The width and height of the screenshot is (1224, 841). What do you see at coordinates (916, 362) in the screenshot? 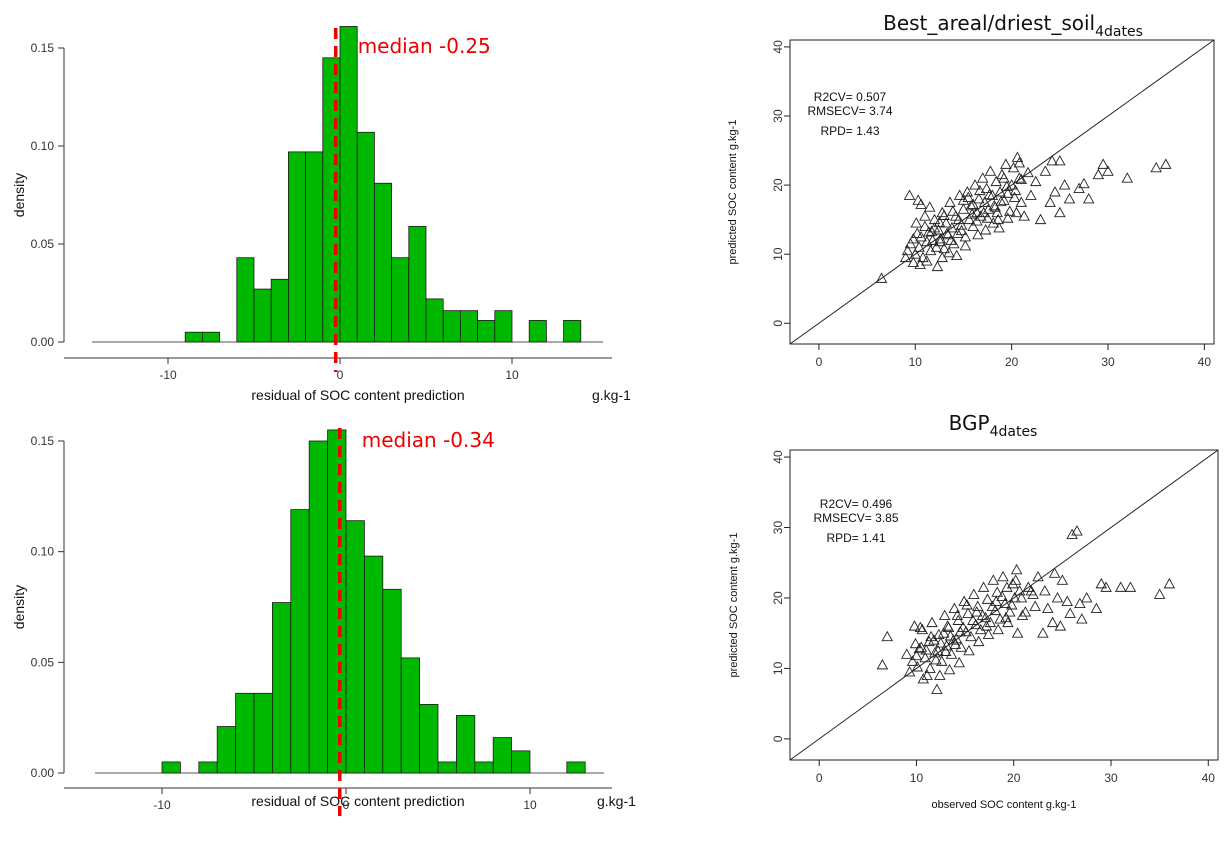
I see `x-tick-label: 10` at bounding box center [916, 362].